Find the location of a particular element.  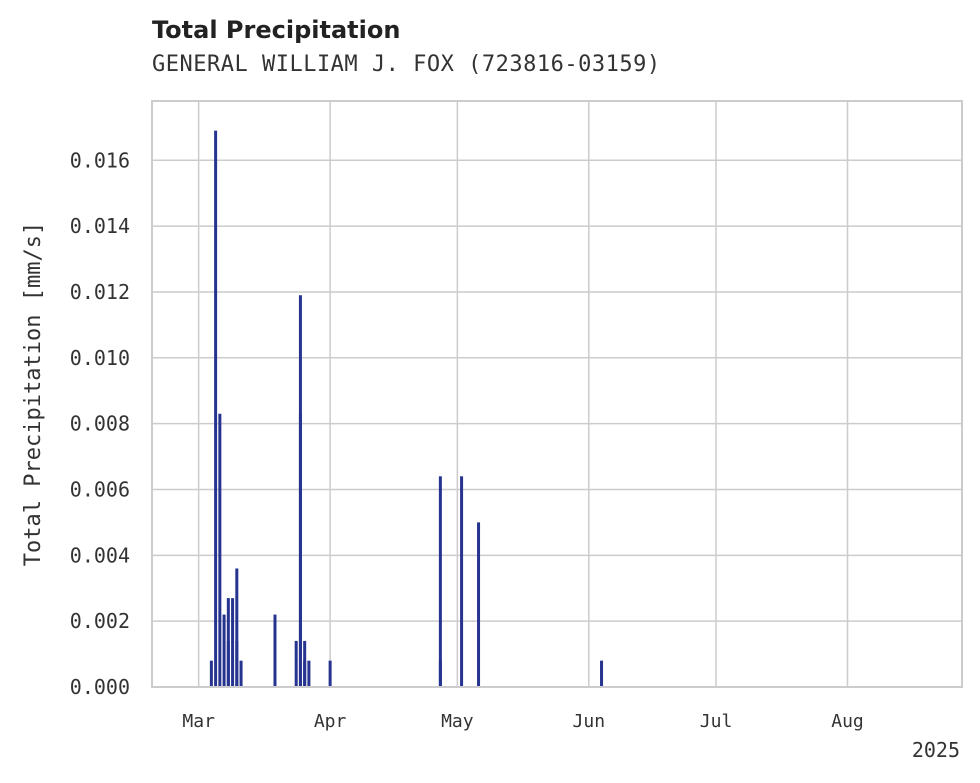

x-tick-label: Mar is located at coordinates (198, 721).